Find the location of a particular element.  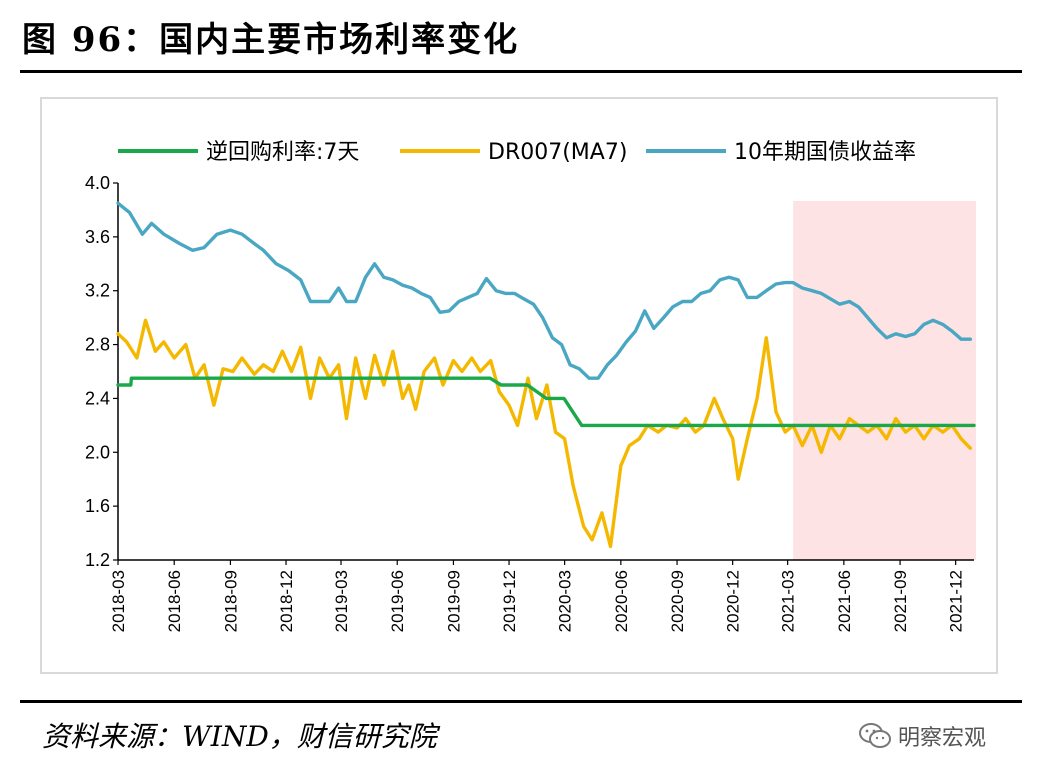

x-tick-label: 2018-09 is located at coordinates (230, 601).